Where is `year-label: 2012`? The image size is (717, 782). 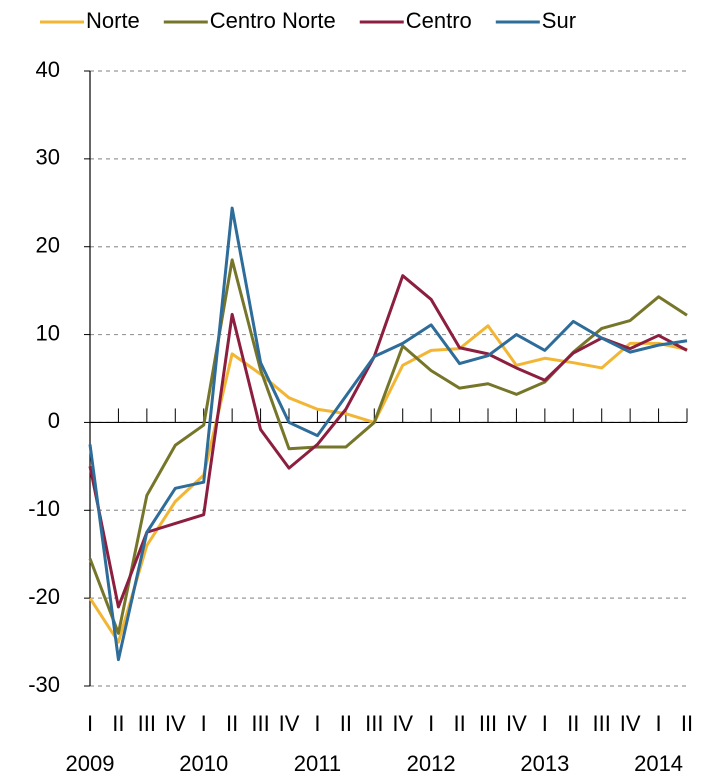 year-label: 2012 is located at coordinates (431, 763).